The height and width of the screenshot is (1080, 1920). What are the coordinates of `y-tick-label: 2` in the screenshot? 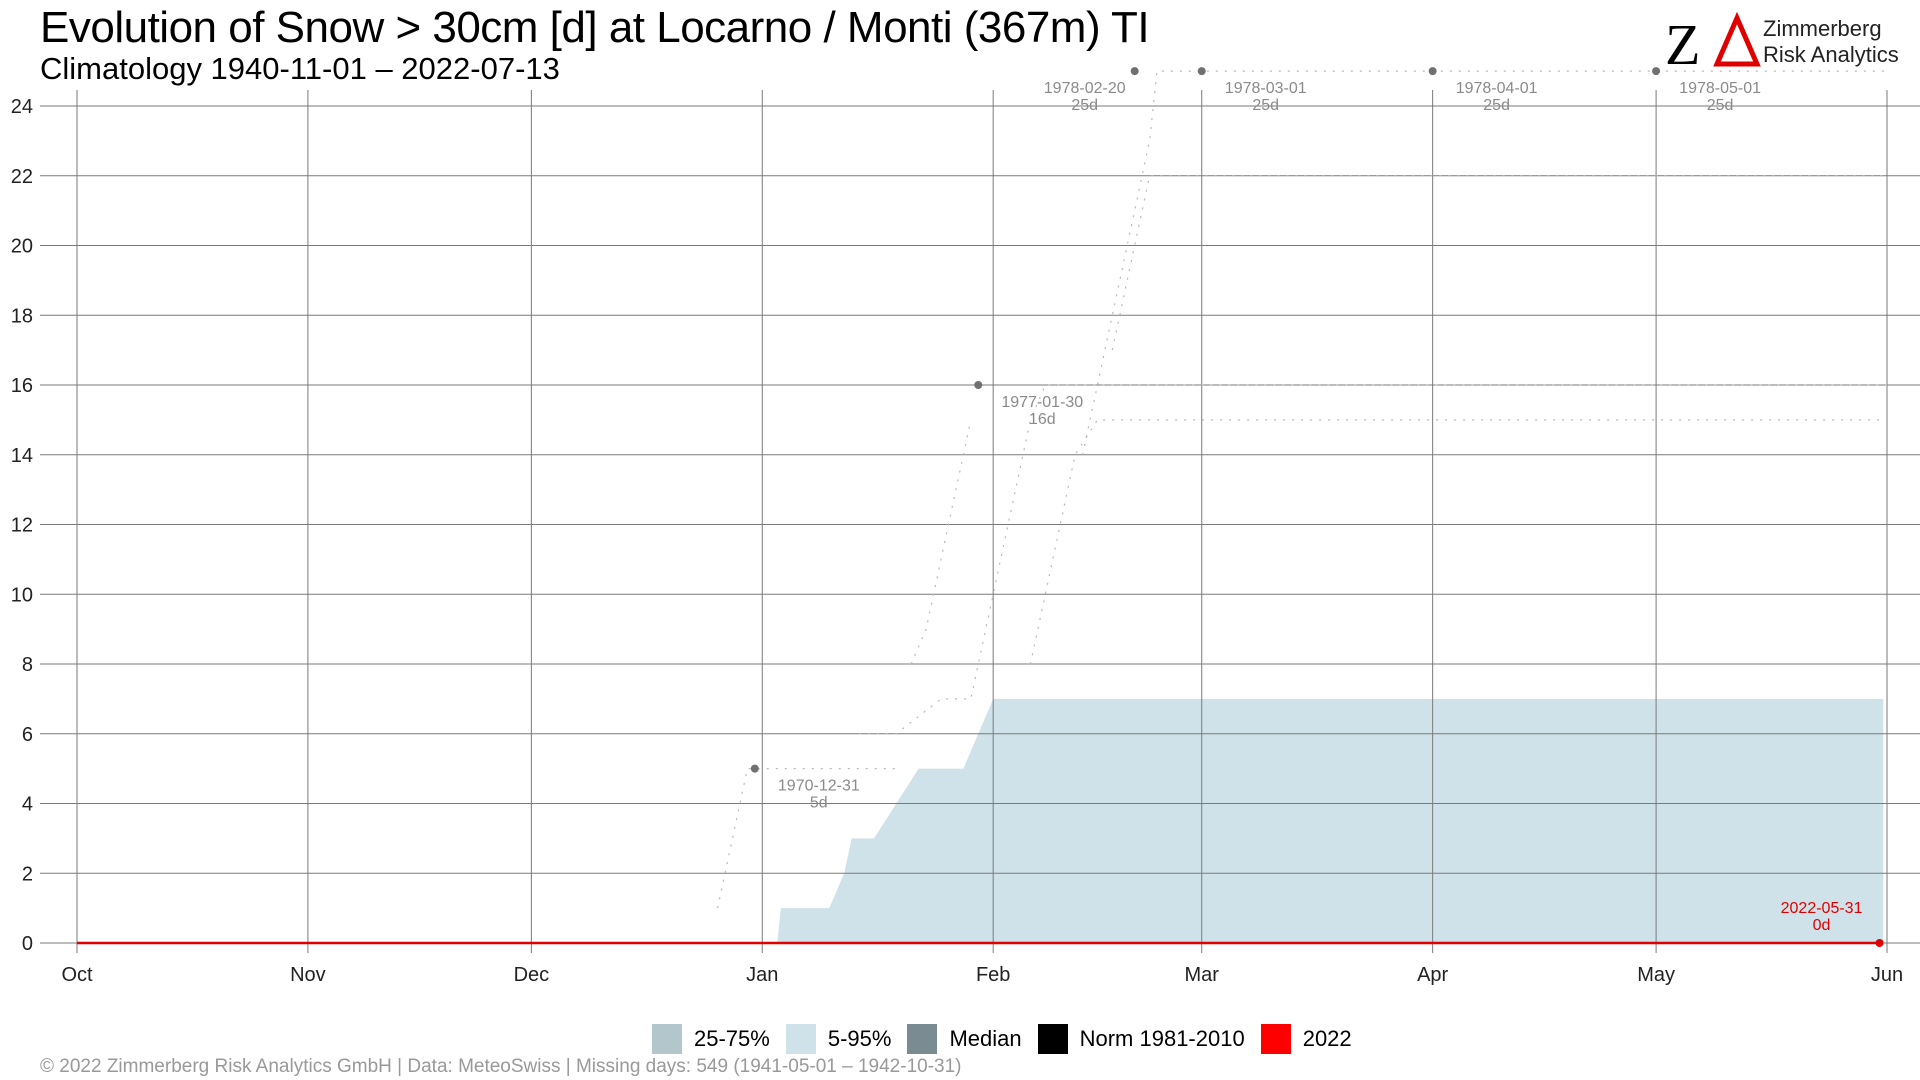 It's located at (27, 874).